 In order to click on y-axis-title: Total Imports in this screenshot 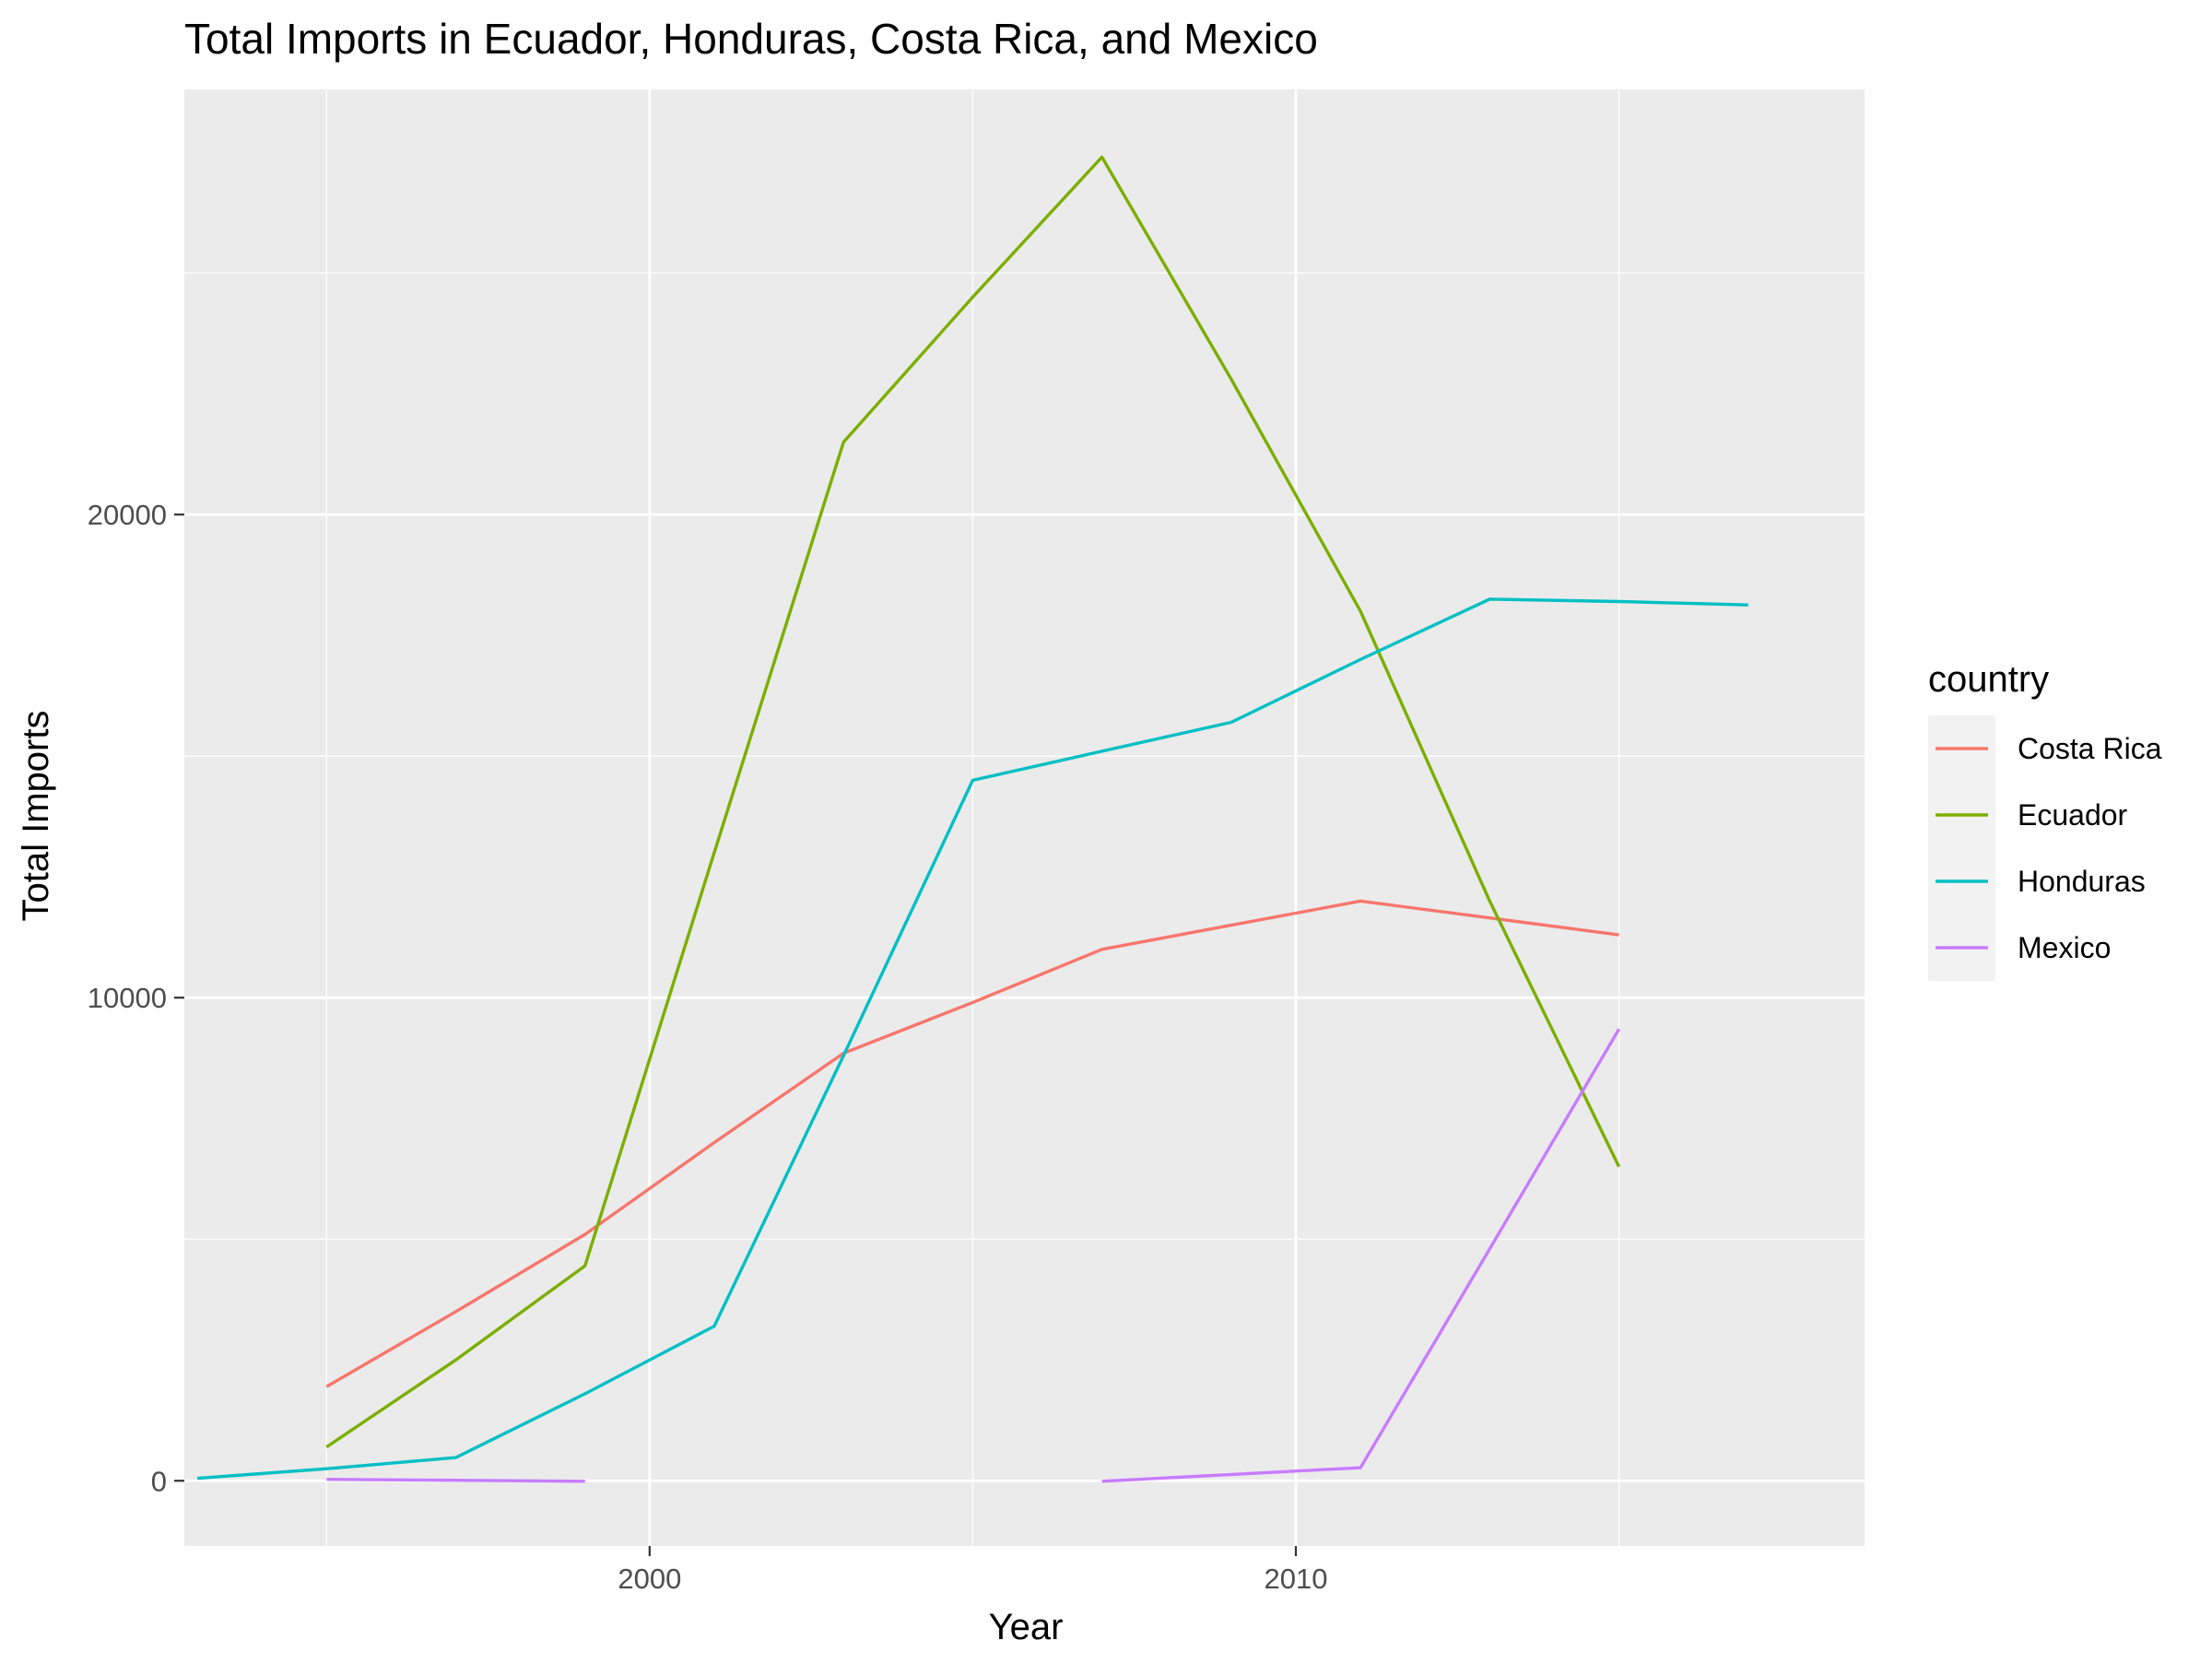, I will do `click(36, 816)`.